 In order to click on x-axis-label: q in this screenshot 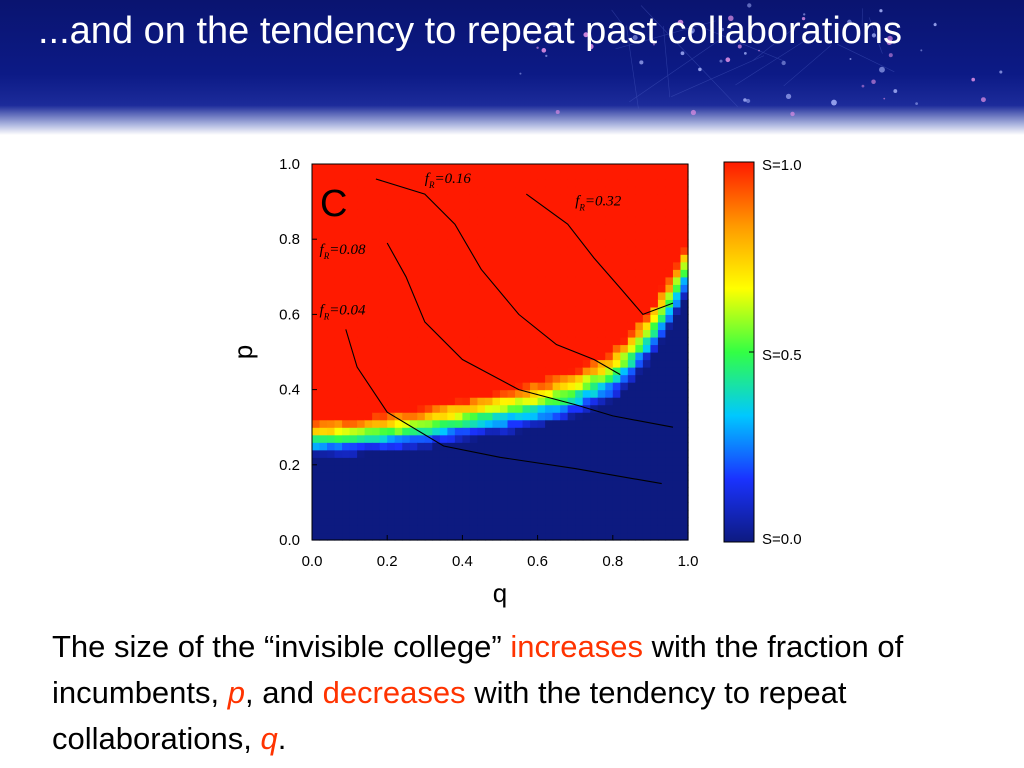, I will do `click(500, 593)`.